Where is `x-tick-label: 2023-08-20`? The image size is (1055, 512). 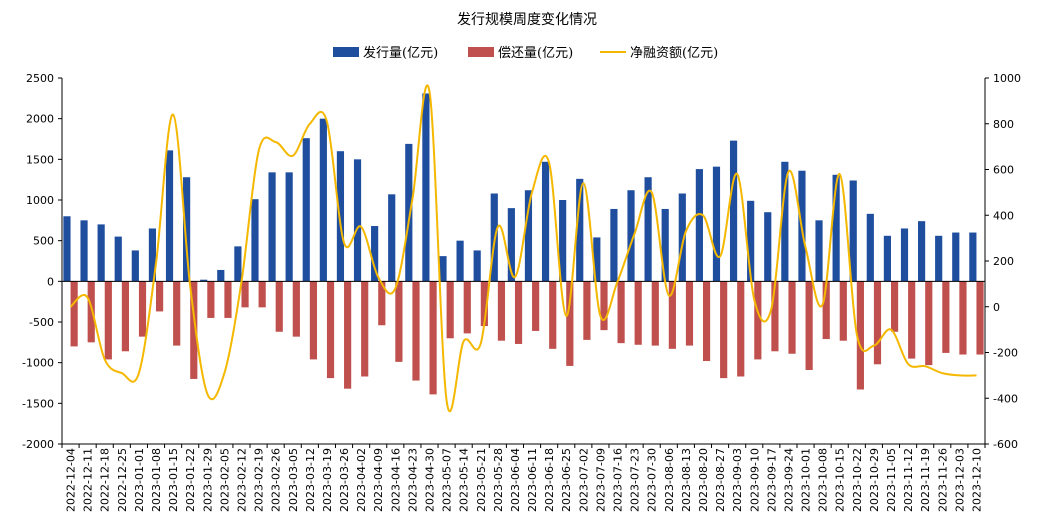 x-tick-label: 2023-08-20 is located at coordinates (703, 480).